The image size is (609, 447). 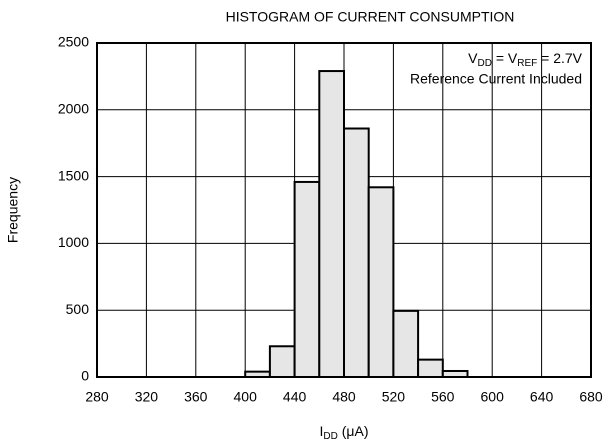 I want to click on x-tick-label: 480, so click(x=344, y=397).